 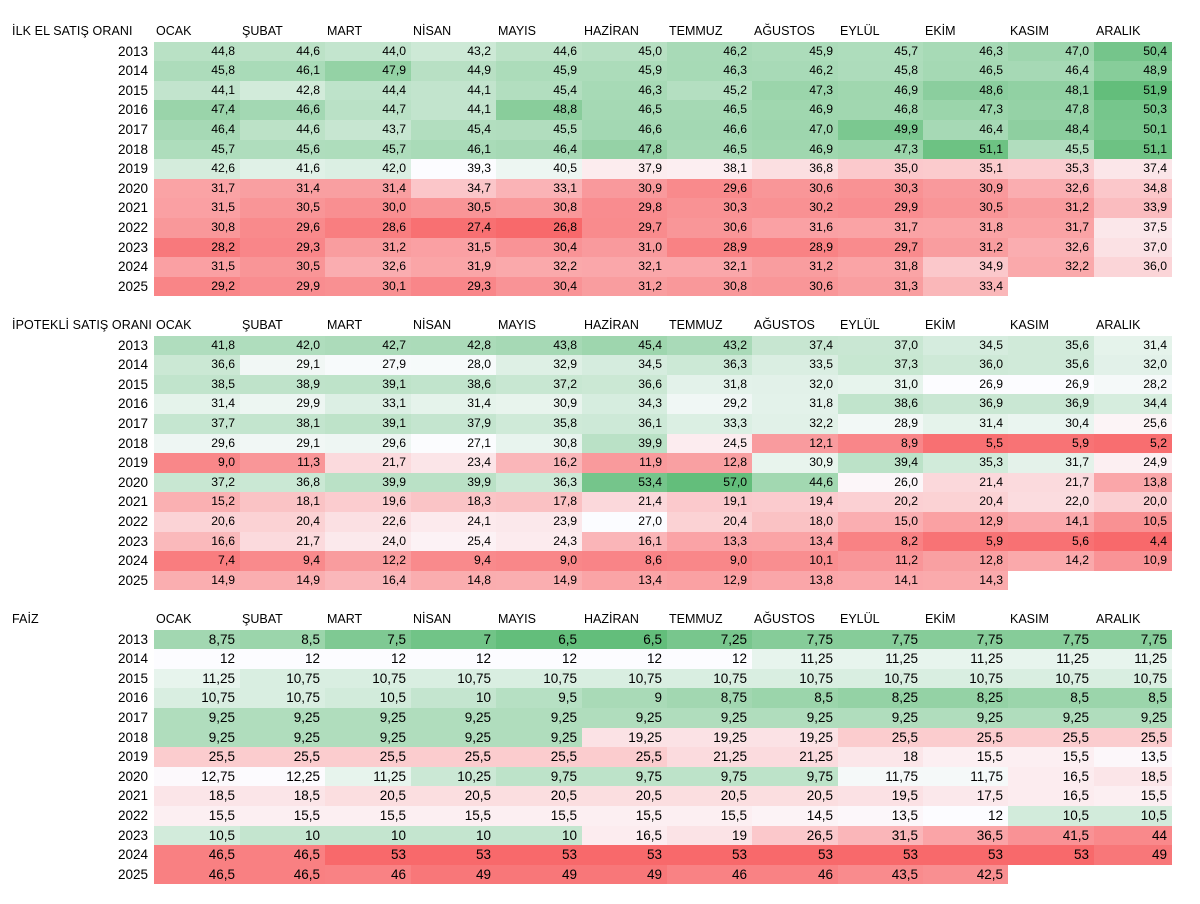 I want to click on data-cell: 8,25, so click(x=880, y=698).